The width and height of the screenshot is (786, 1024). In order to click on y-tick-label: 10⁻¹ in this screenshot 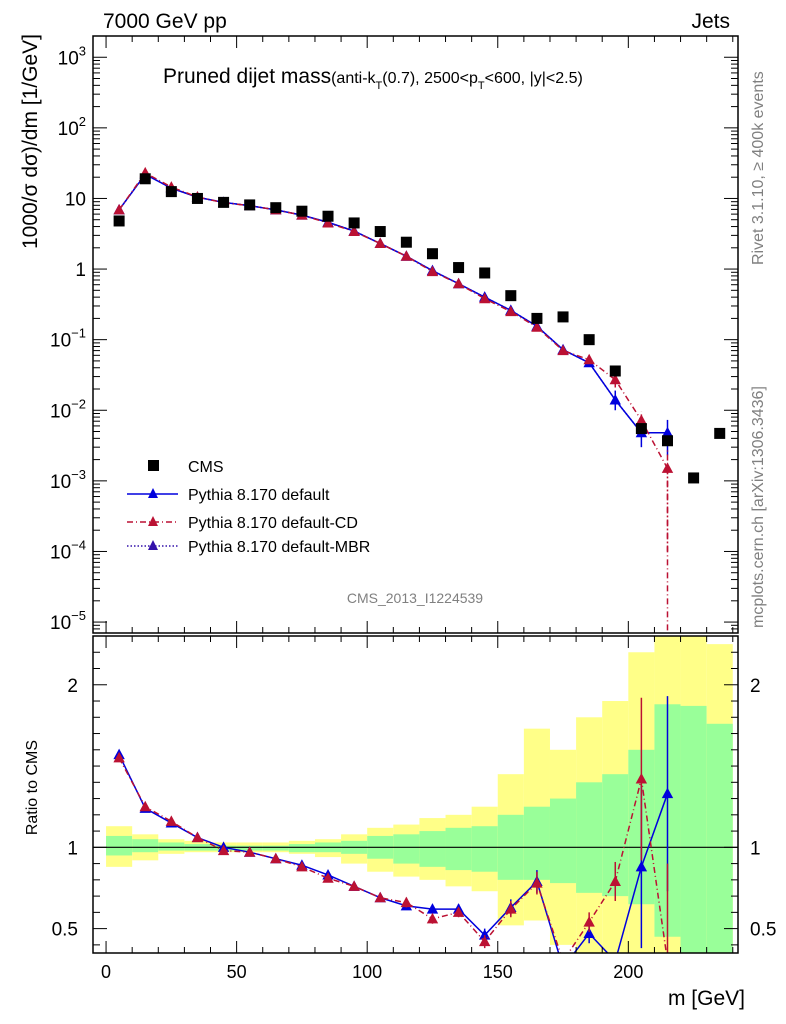, I will do `click(68, 339)`.